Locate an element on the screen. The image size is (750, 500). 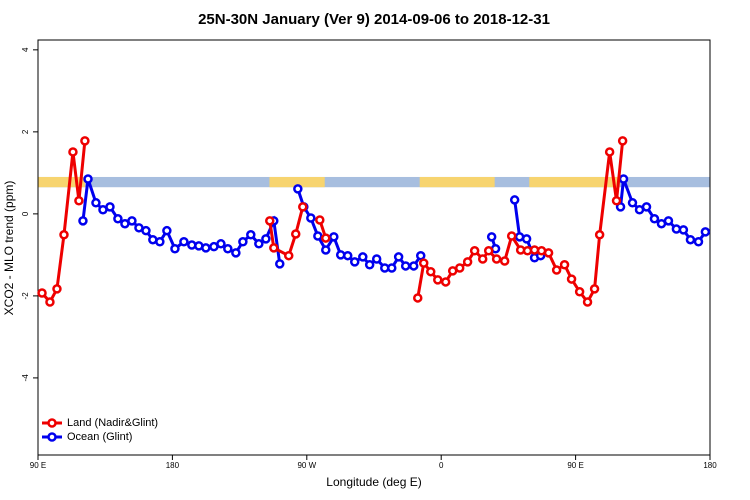
x-axis-label: Longitude (deg E) is located at coordinates (373, 482).